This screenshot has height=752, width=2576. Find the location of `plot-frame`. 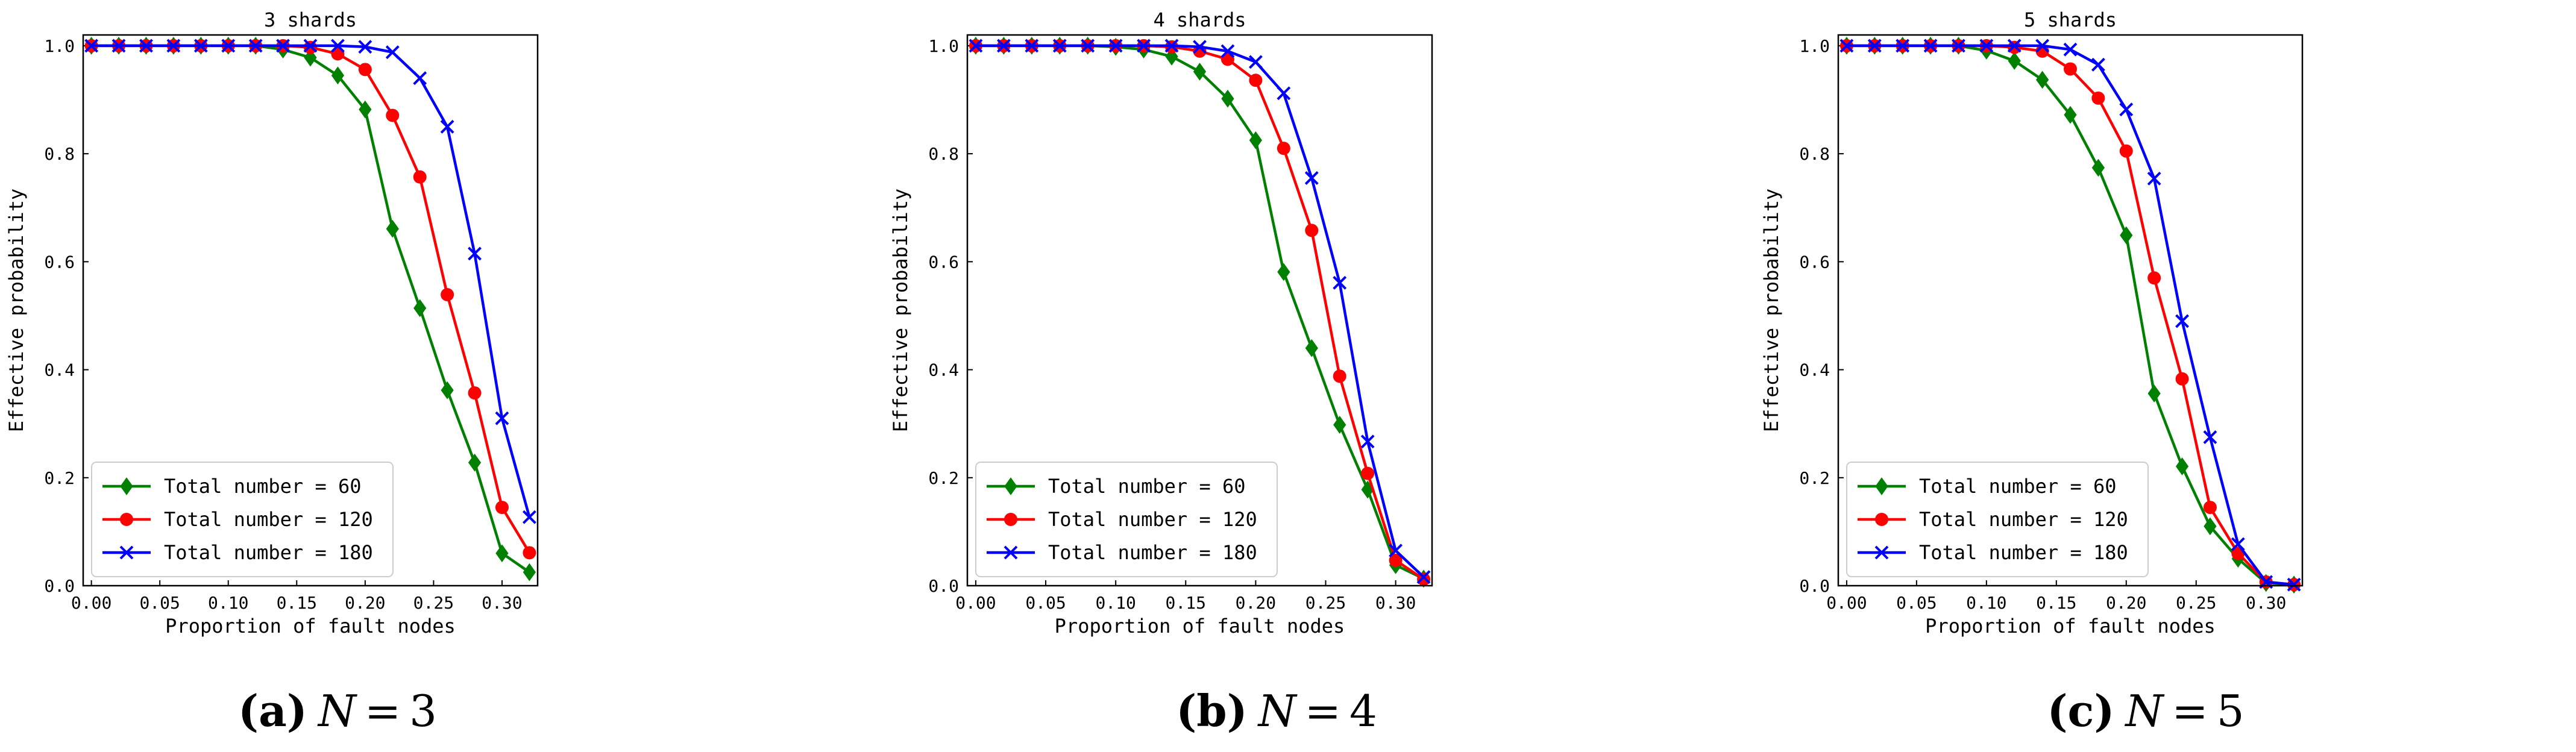

plot-frame is located at coordinates (310, 310).